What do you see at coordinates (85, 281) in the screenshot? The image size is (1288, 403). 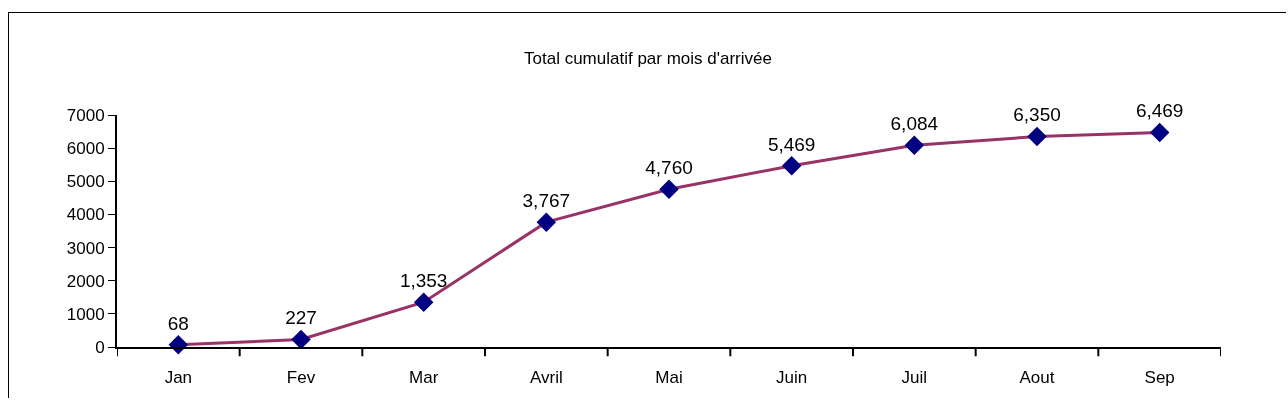 I see `y-tick-label: 2000` at bounding box center [85, 281].